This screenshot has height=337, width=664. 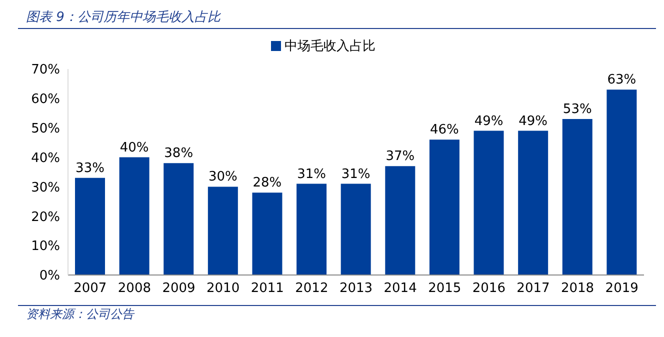 What do you see at coordinates (311, 288) in the screenshot?
I see `x-tick-label: 2012` at bounding box center [311, 288].